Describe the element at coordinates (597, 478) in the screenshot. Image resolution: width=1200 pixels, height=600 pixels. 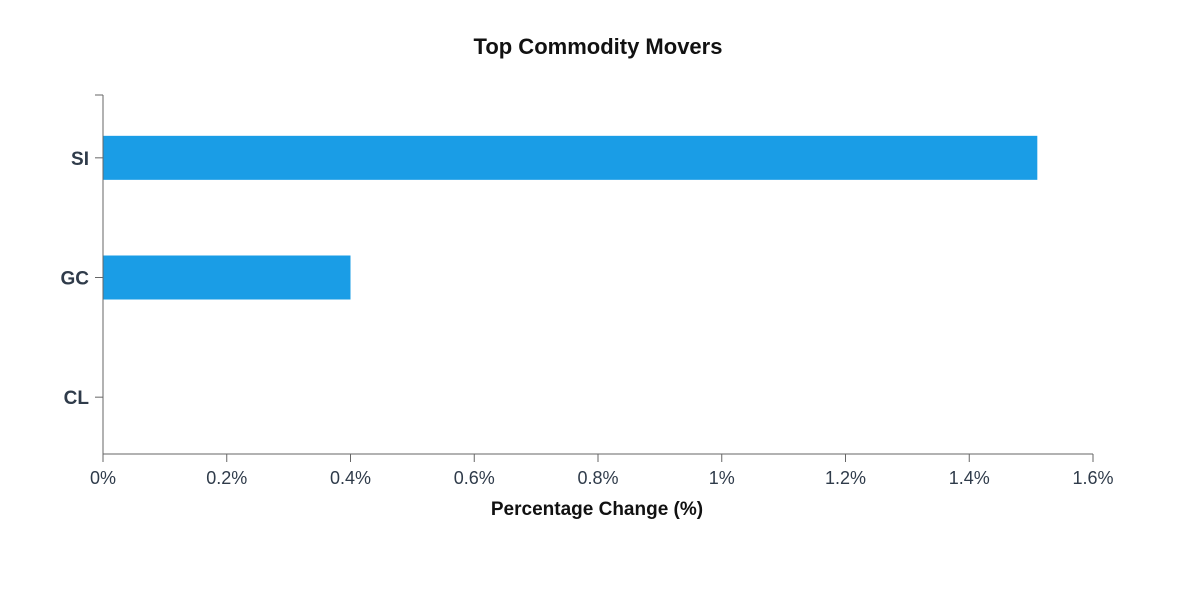
I see `x-tick-label: 0.8%` at that location.